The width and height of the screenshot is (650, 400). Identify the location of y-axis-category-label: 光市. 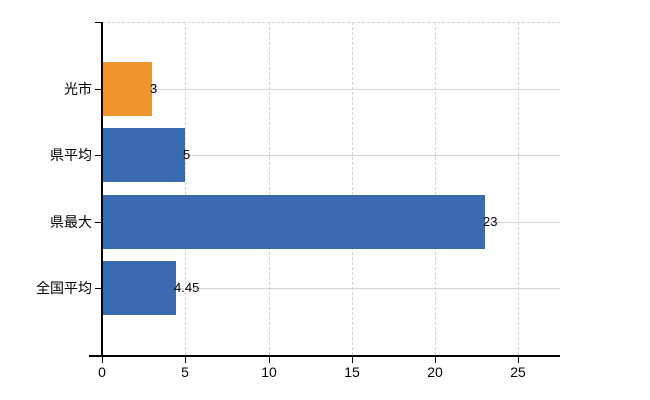
(78, 89).